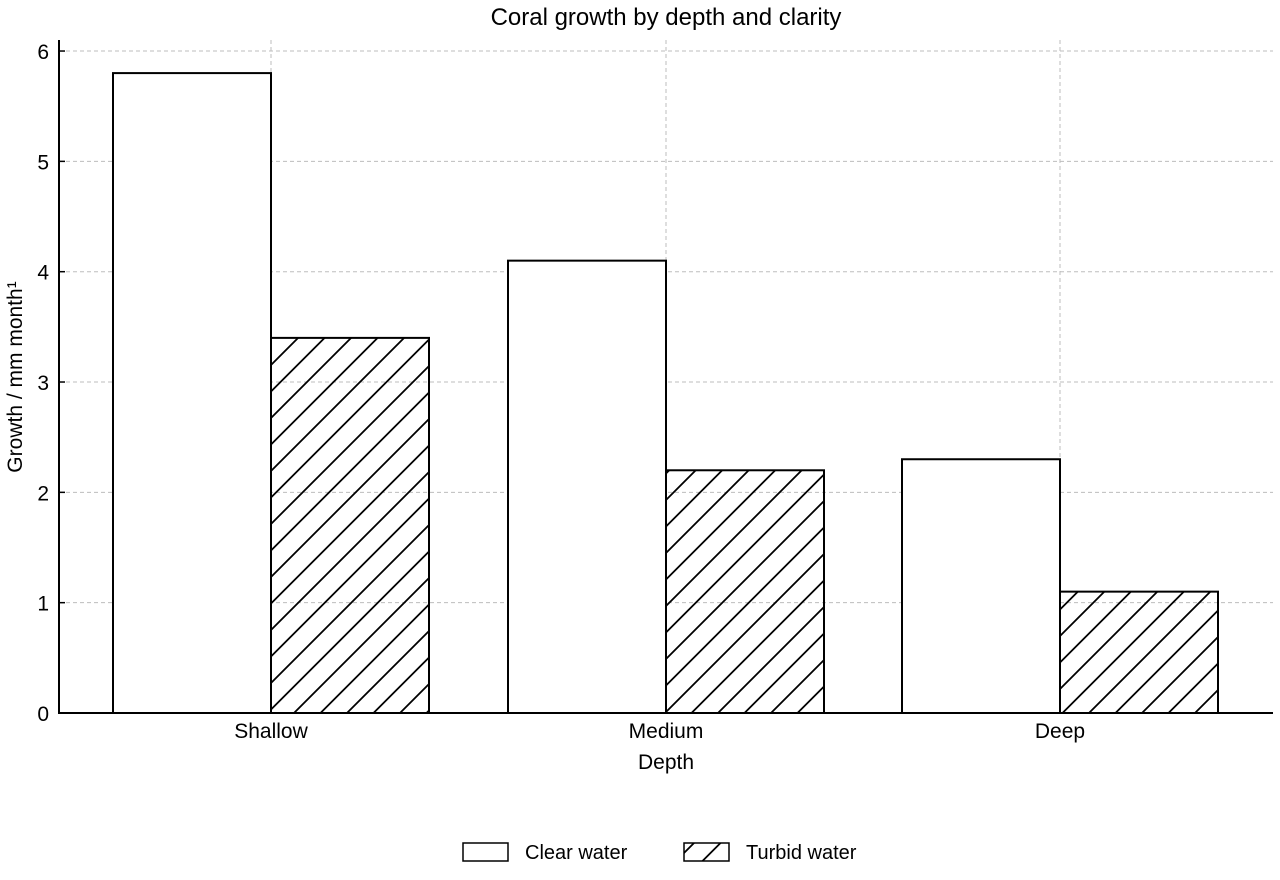 This screenshot has width=1280, height=880. Describe the element at coordinates (271, 731) in the screenshot. I see `x-tick-label: Shallow` at that location.